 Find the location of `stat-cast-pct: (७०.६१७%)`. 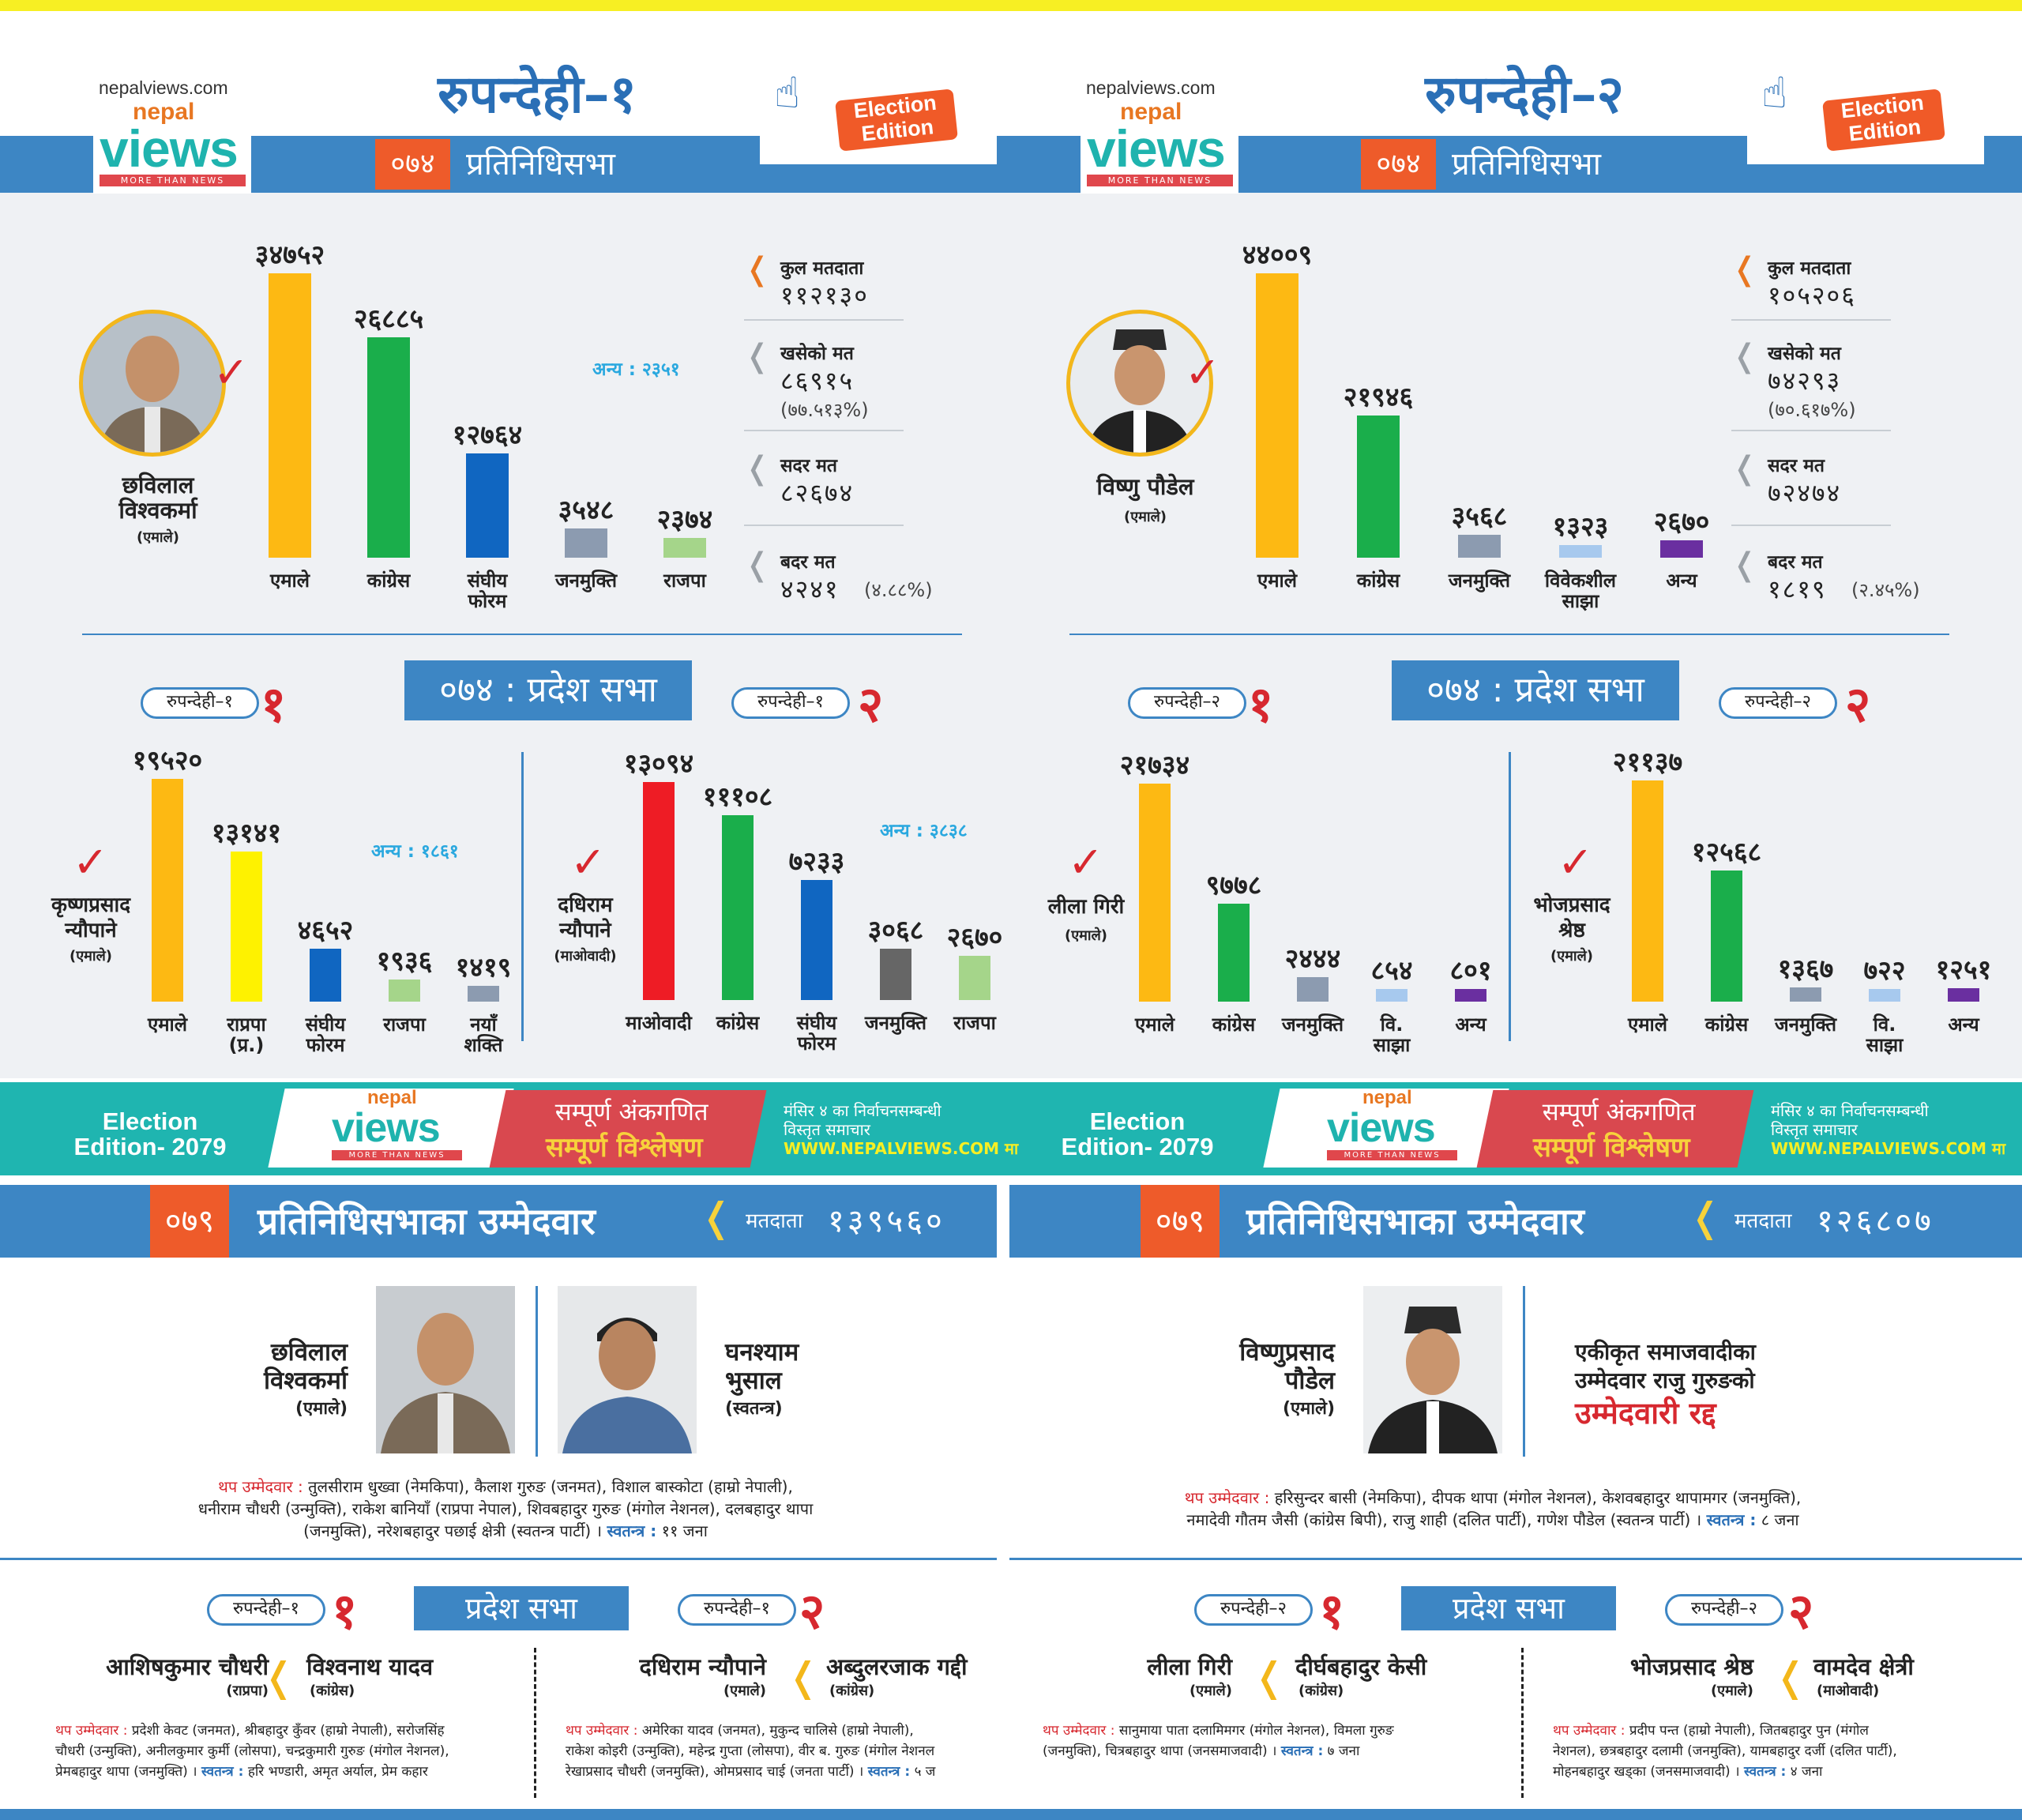

stat-cast-pct: (७०.६१७%) is located at coordinates (1812, 410).